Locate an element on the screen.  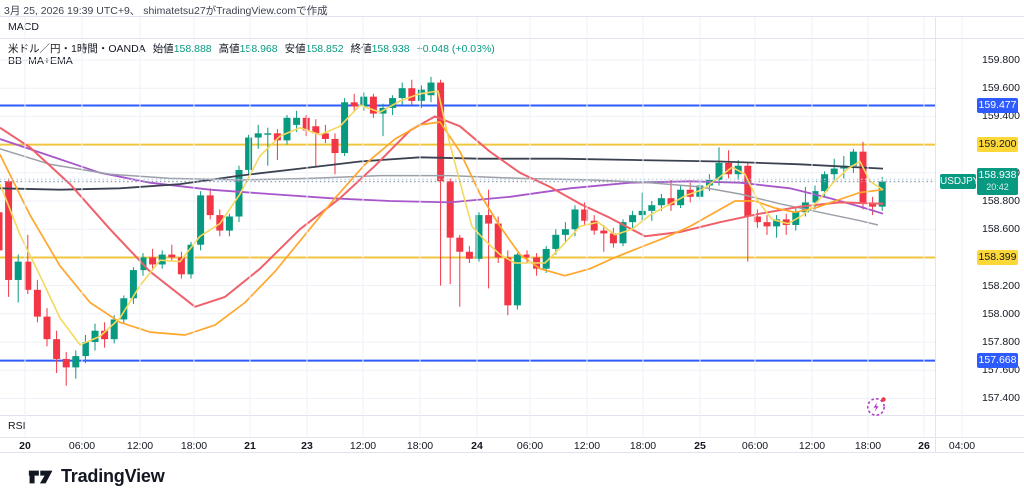
macd-pane-label: MACD is located at coordinates (23, 27).